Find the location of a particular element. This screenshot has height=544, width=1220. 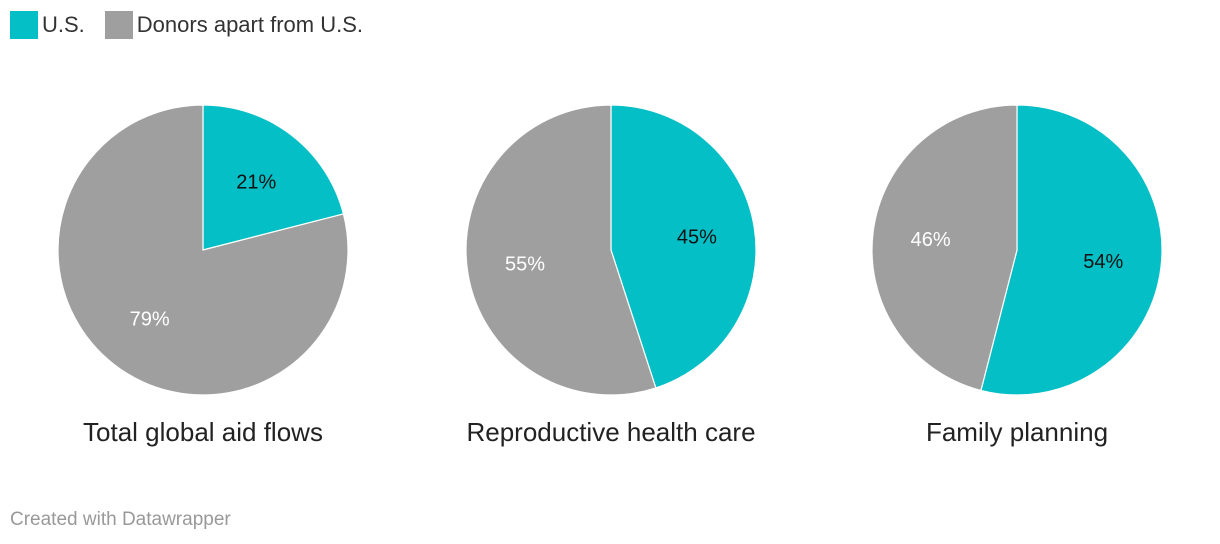

pie-label-us-total-global-aid-flows: 21% is located at coordinates (256, 182).